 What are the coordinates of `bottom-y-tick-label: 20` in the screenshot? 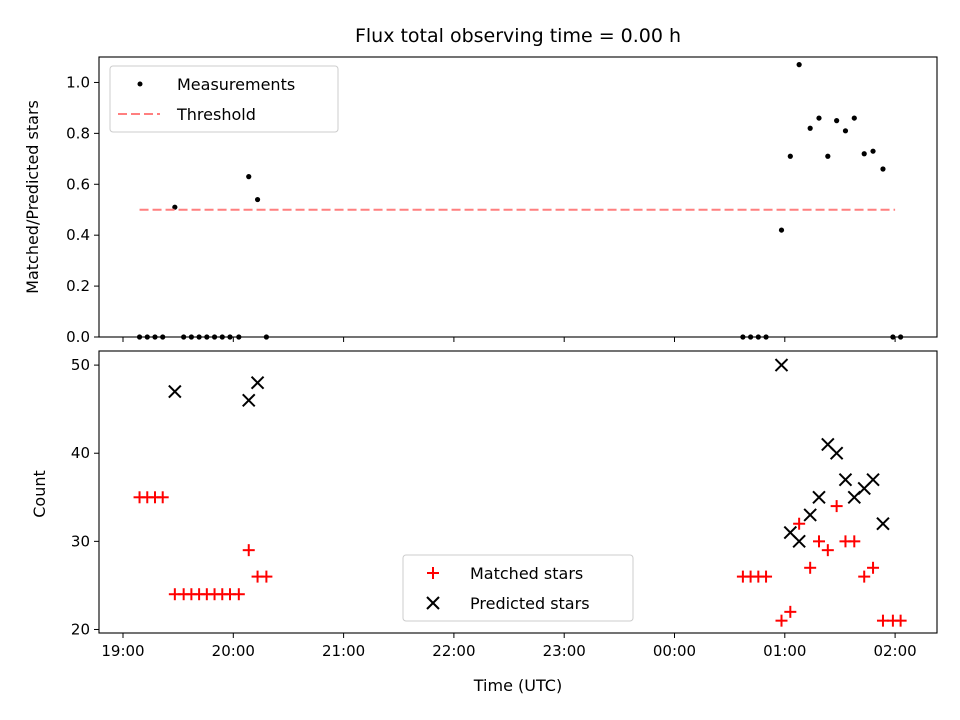 It's located at (80, 629).